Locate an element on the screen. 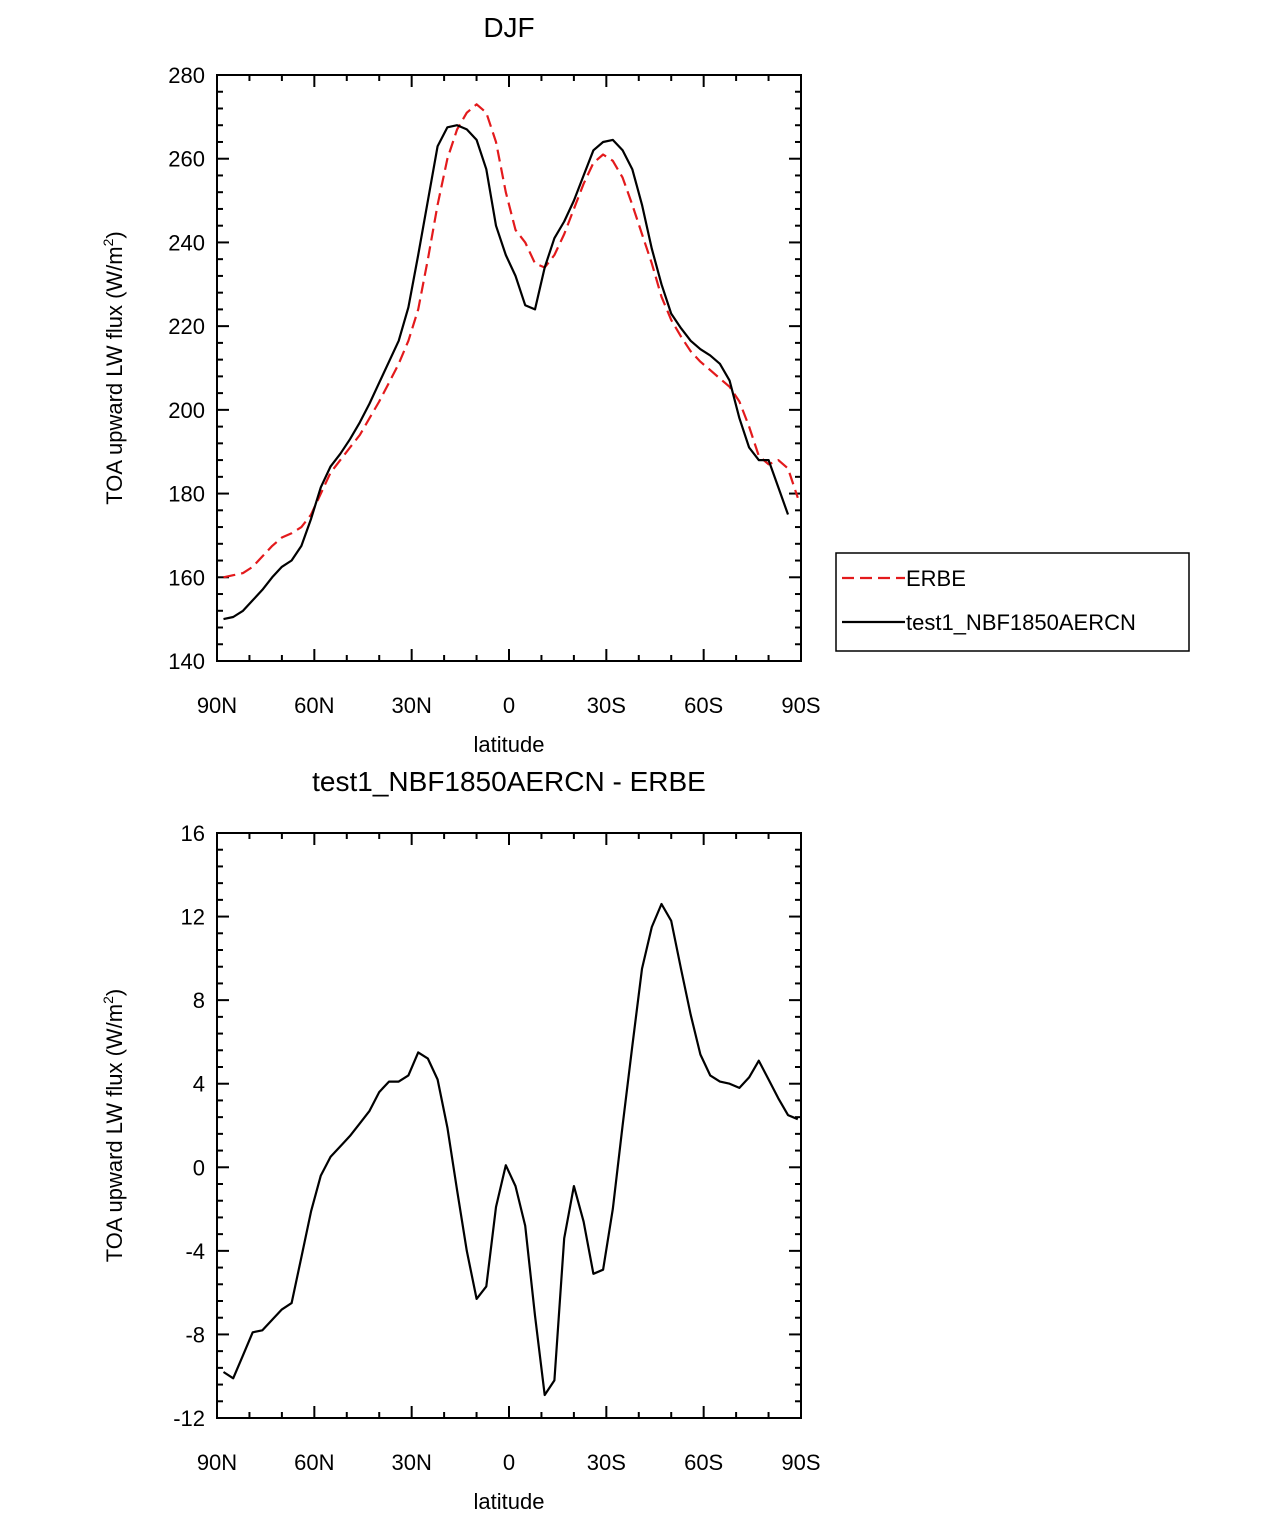  diff-ytick-label: 4 is located at coordinates (199, 1084).